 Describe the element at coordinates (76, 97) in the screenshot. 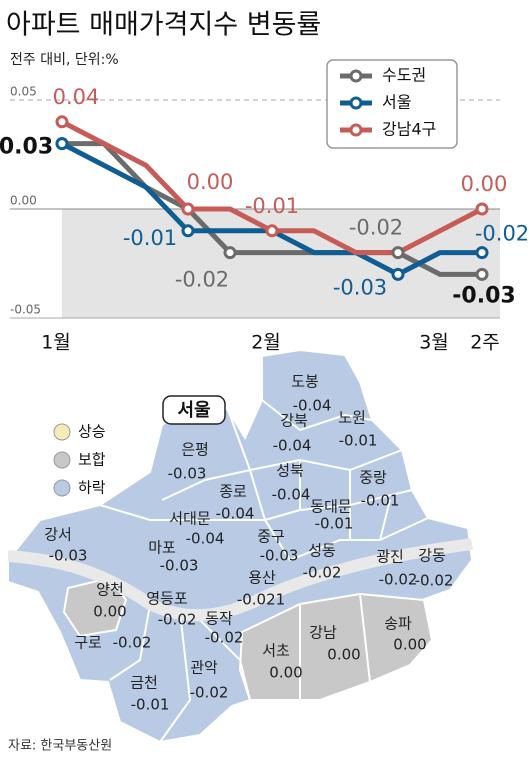

I see `data-label: 0.04` at that location.